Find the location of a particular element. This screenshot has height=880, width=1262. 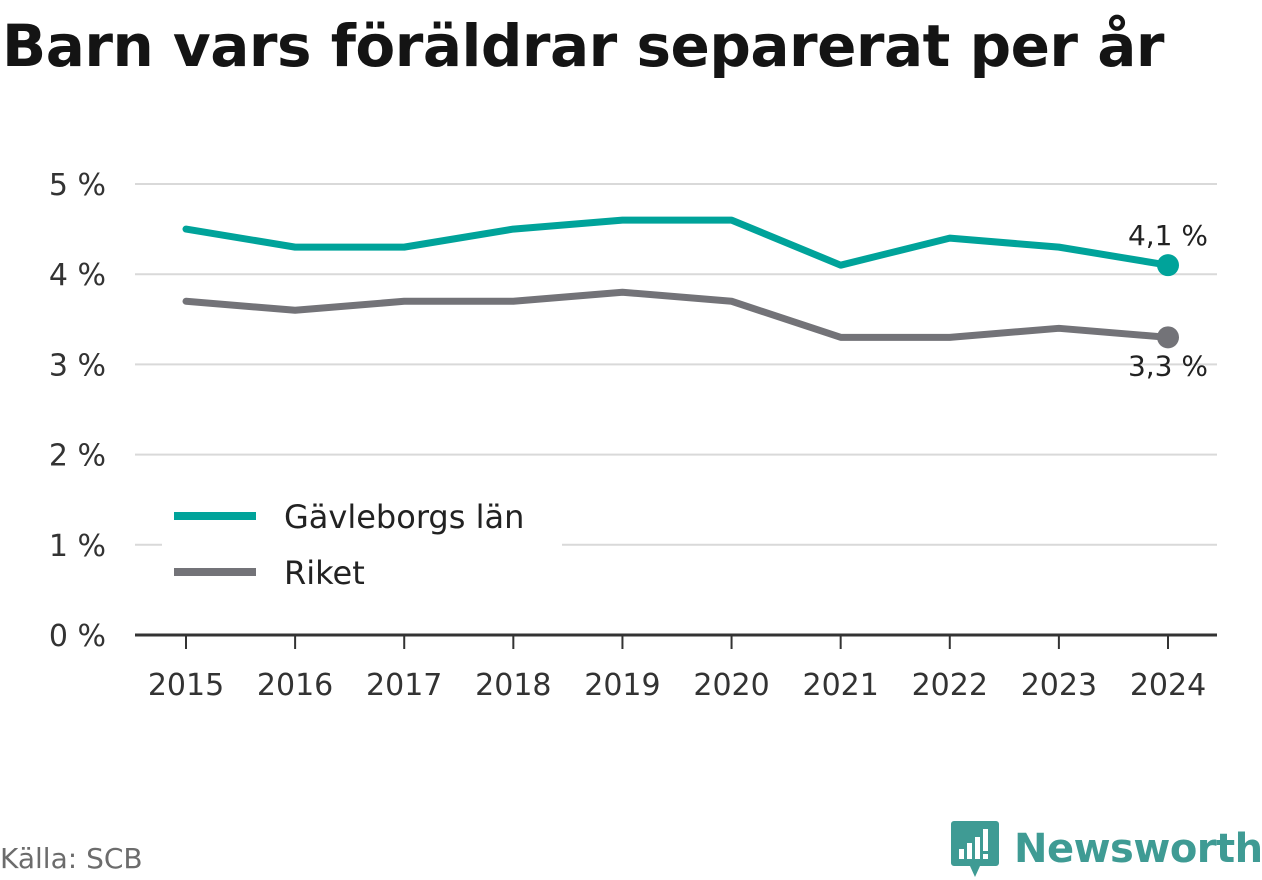

x-tick-label: 2022 is located at coordinates (950, 685).